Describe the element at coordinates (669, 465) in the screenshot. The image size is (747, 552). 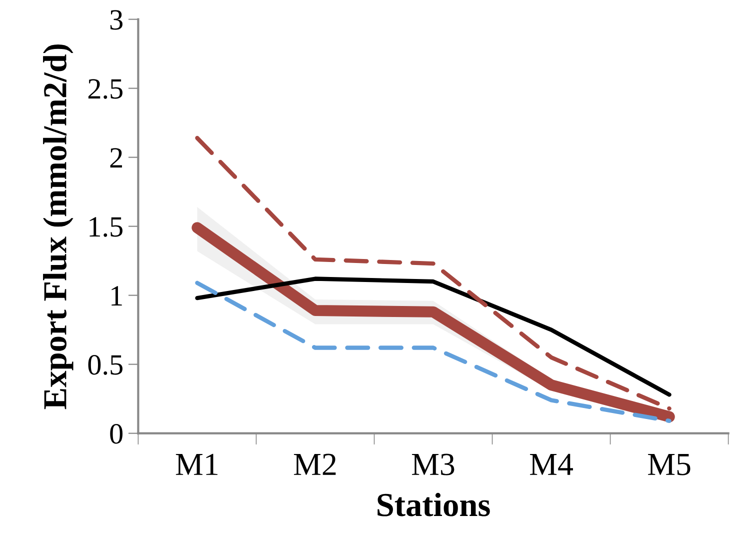
I see `x-tick-label: M5` at that location.